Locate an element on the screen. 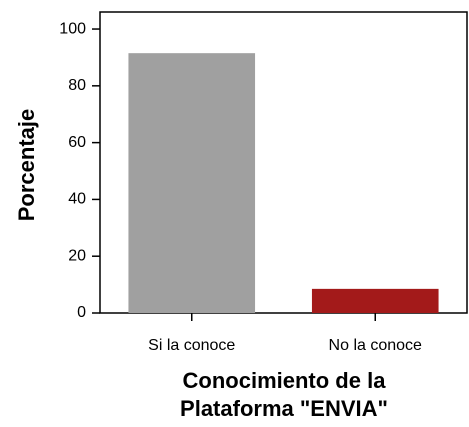 Image resolution: width=469 pixels, height=427 pixels. bar is located at coordinates (375, 300).